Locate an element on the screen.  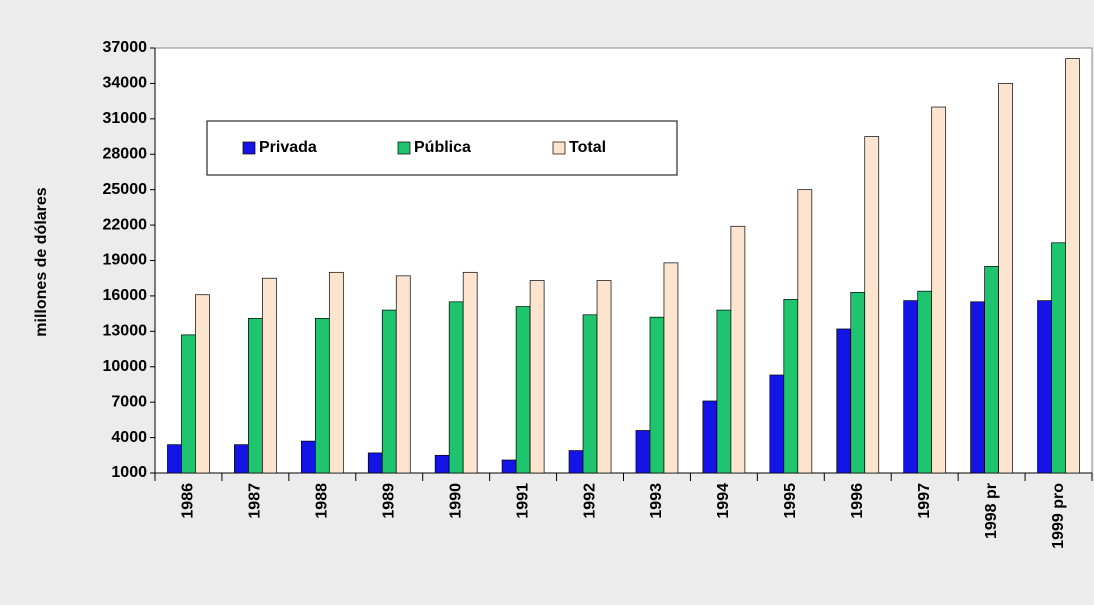
legend-label: Total is located at coordinates (587, 147).